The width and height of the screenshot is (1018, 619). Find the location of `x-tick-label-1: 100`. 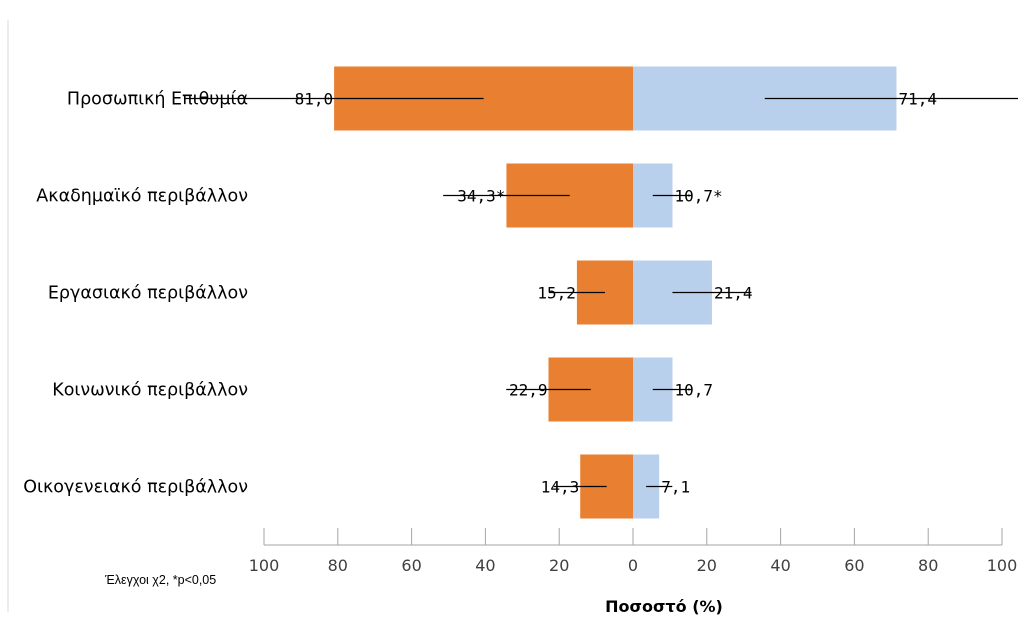

x-tick-label-1: 100 is located at coordinates (264, 565).